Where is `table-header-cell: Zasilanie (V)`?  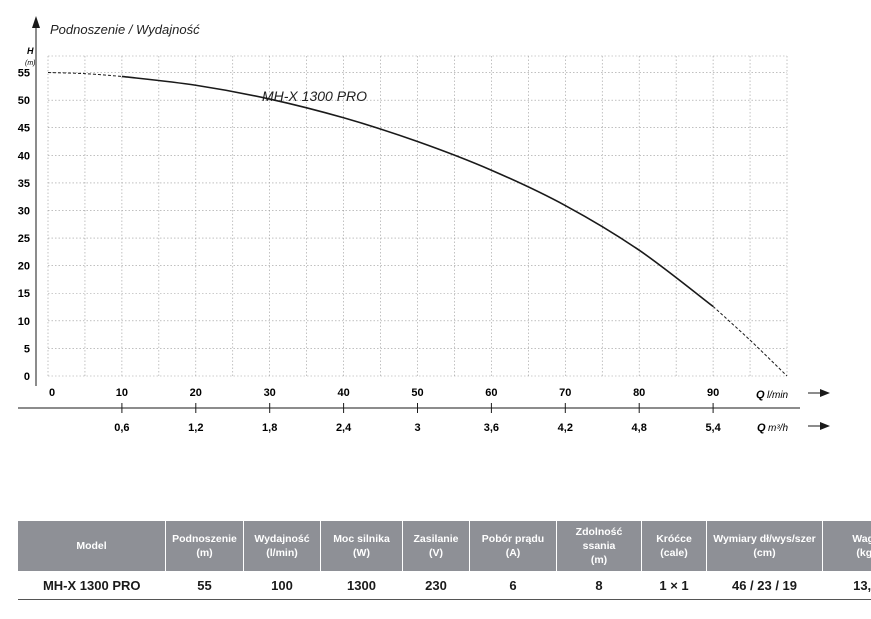
table-header-cell: Zasilanie (V) is located at coordinates (436, 546).